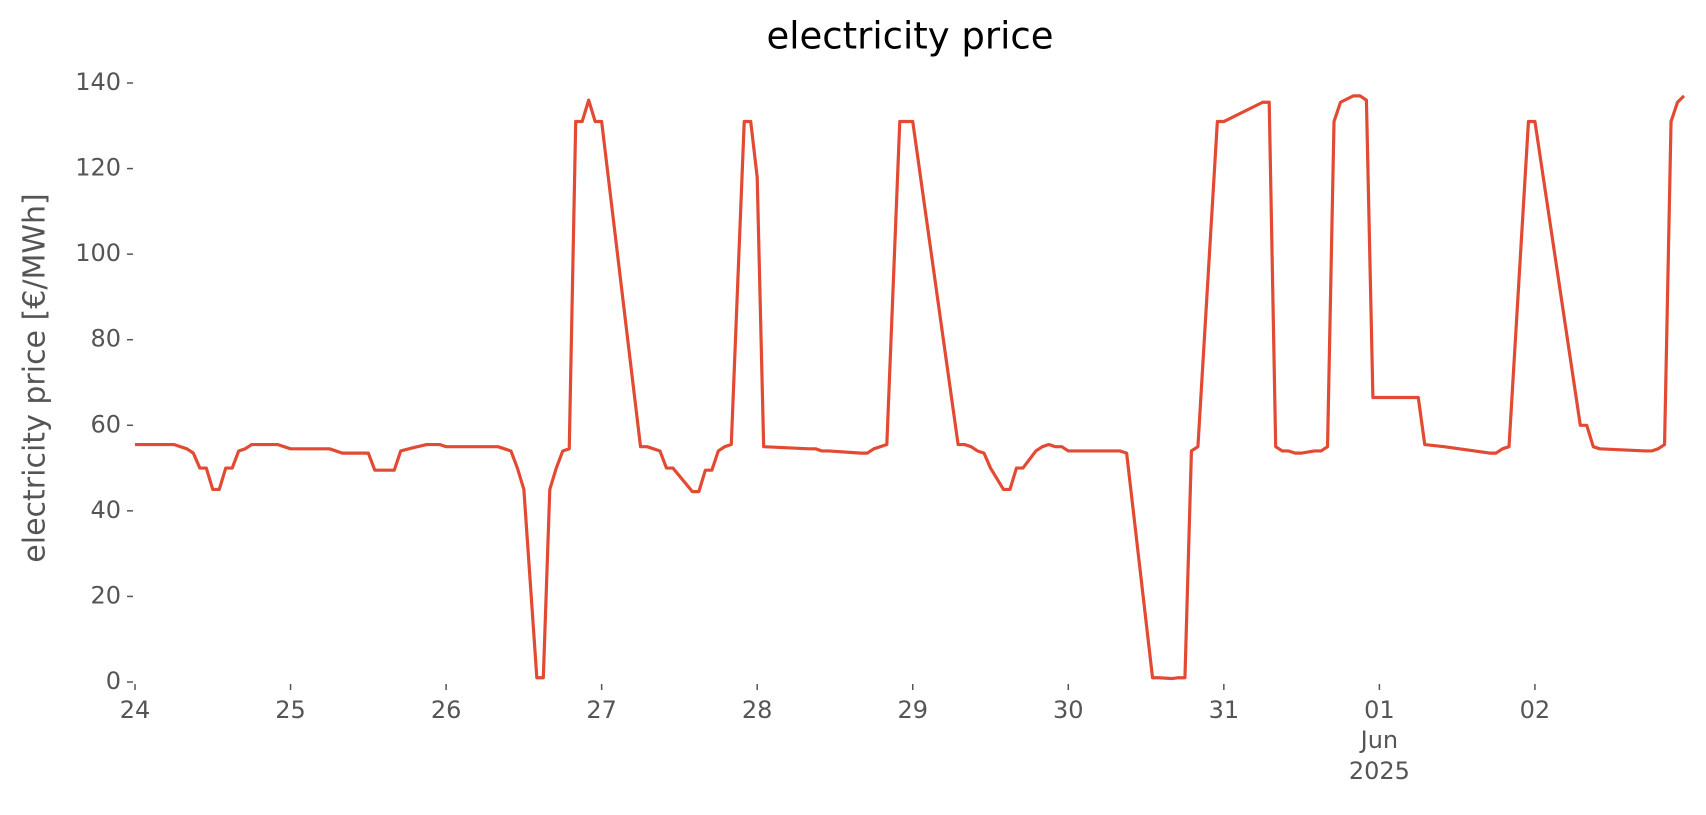 The width and height of the screenshot is (1706, 815). What do you see at coordinates (1224, 710) in the screenshot?
I see `x-tick-label: 31` at bounding box center [1224, 710].